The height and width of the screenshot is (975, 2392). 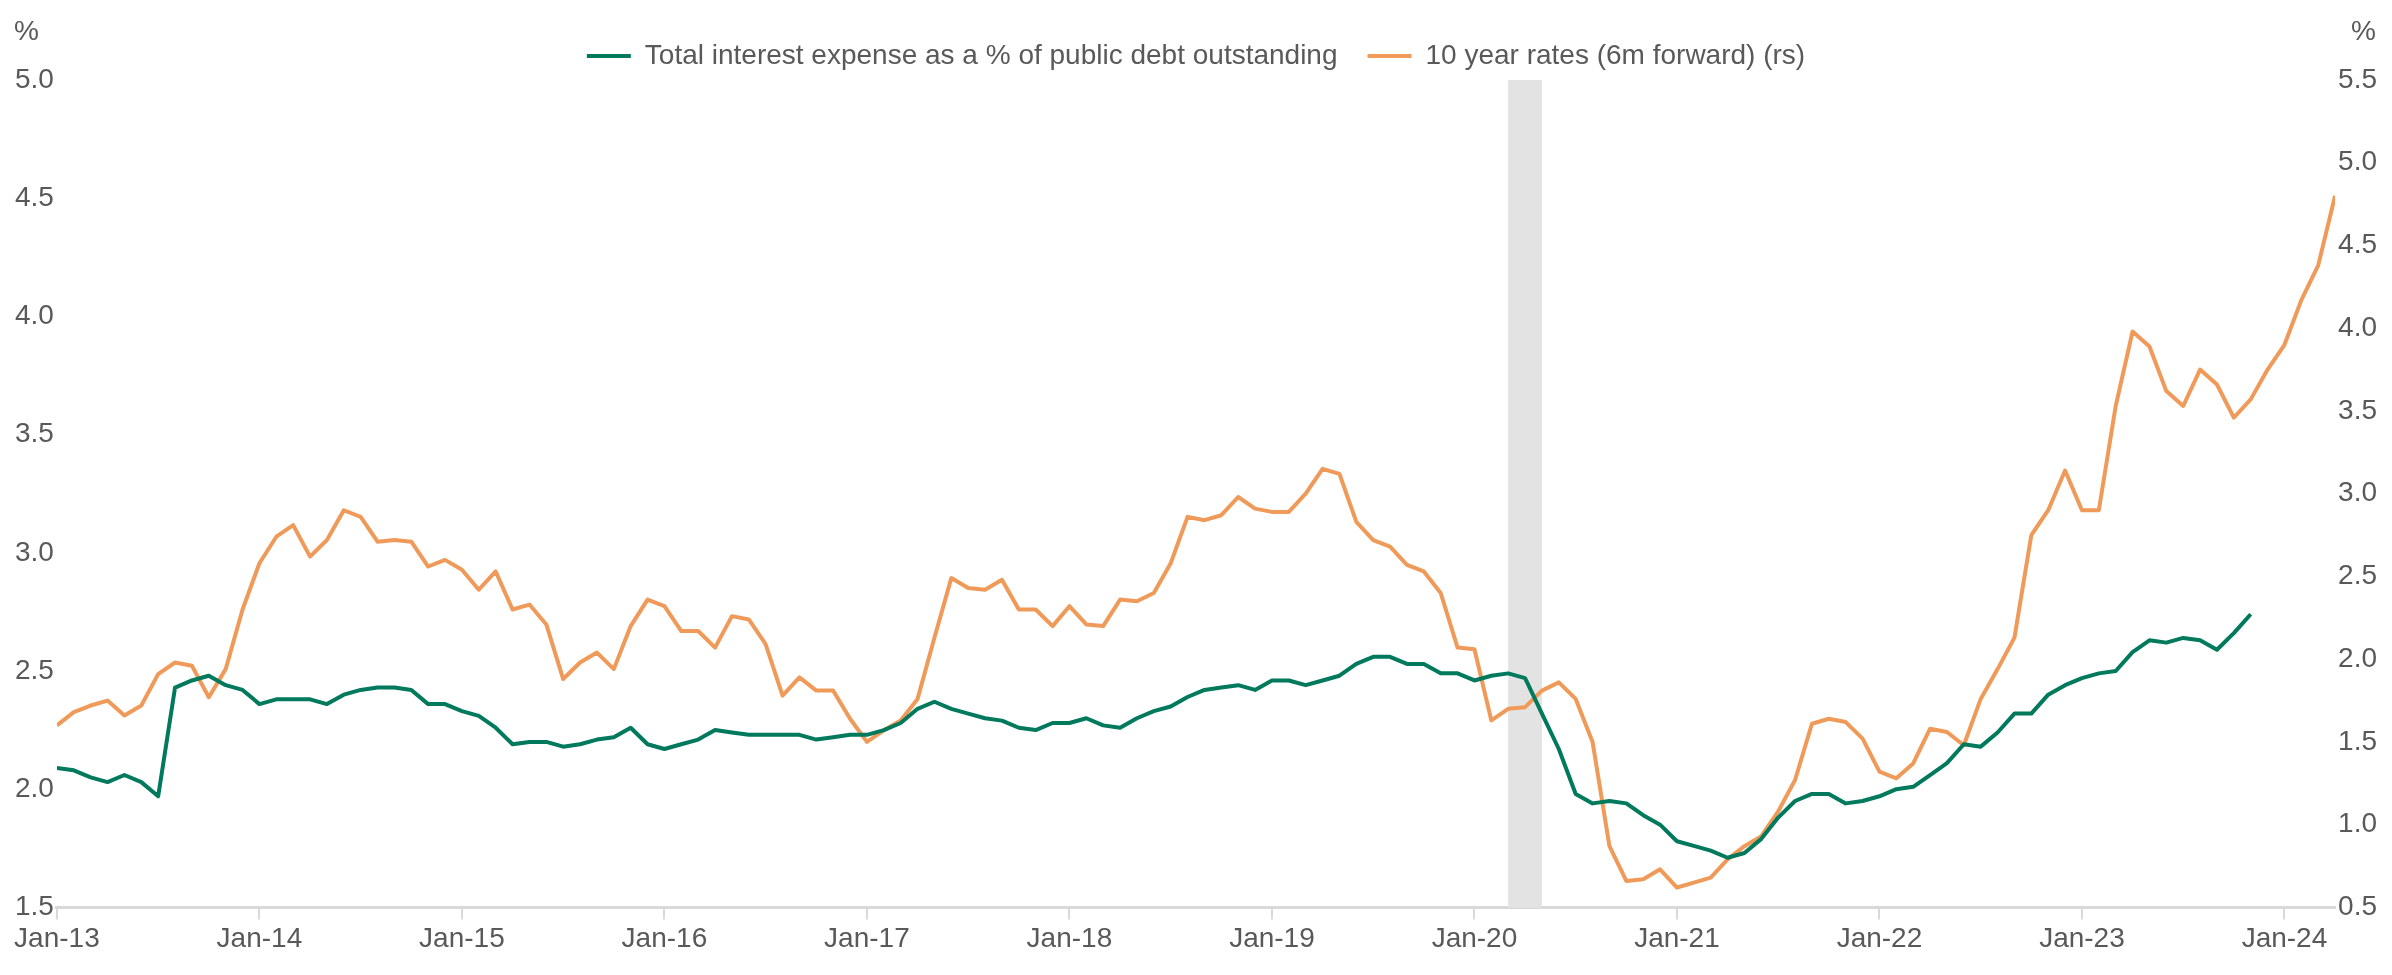 What do you see at coordinates (2284, 937) in the screenshot?
I see `x-tick-label: Jan-24` at bounding box center [2284, 937].